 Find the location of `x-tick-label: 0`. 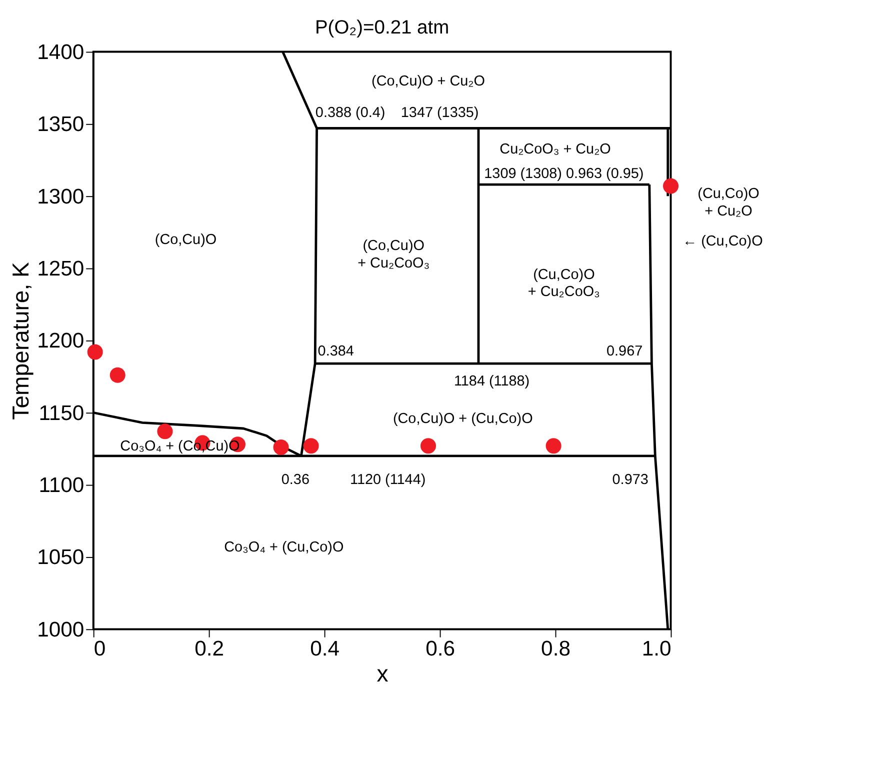

x-tick-label: 0 is located at coordinates (100, 649).